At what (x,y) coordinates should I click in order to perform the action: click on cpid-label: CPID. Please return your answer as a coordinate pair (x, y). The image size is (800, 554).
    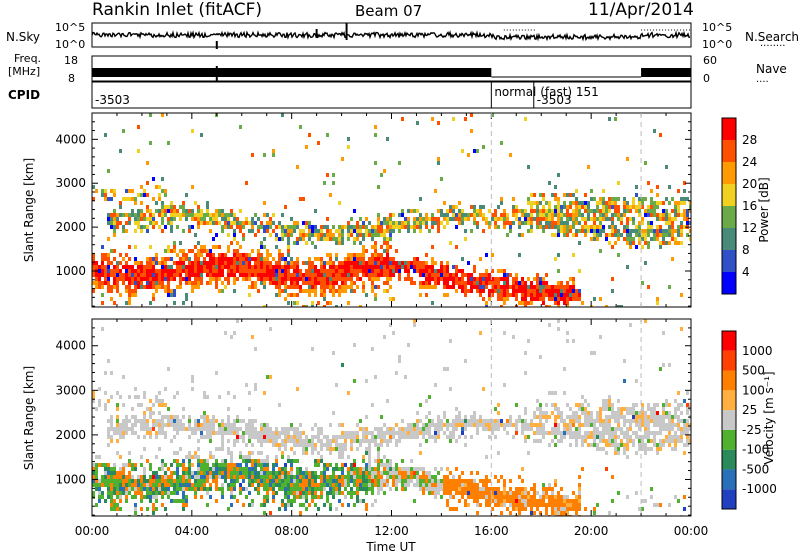
    Looking at the image, I should click on (24, 95).